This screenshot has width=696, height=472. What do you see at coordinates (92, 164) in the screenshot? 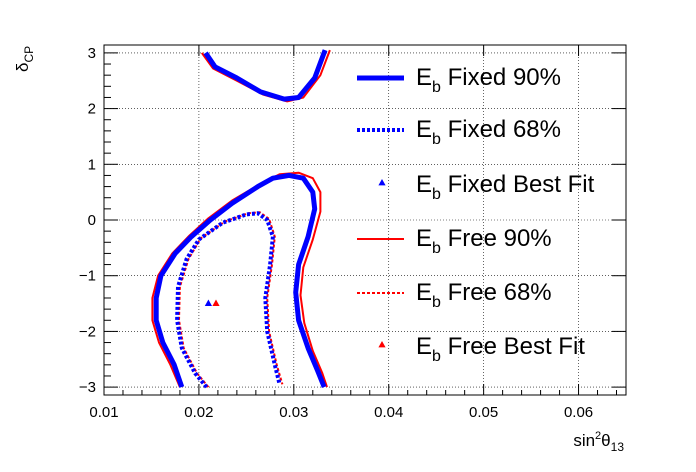
I see `y-tick-label: 1` at bounding box center [92, 164].